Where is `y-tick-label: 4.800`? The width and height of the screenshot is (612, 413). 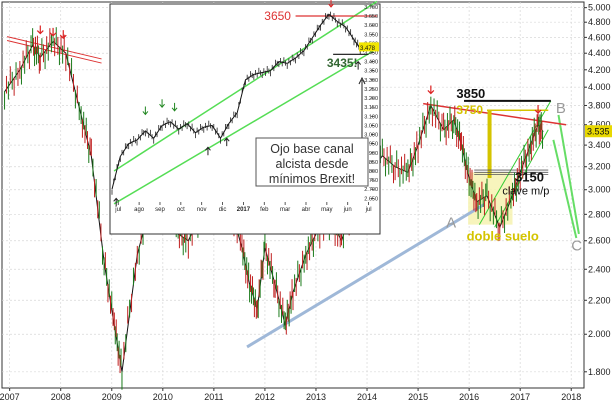 y-tick-label: 4.800 is located at coordinates (599, 22).